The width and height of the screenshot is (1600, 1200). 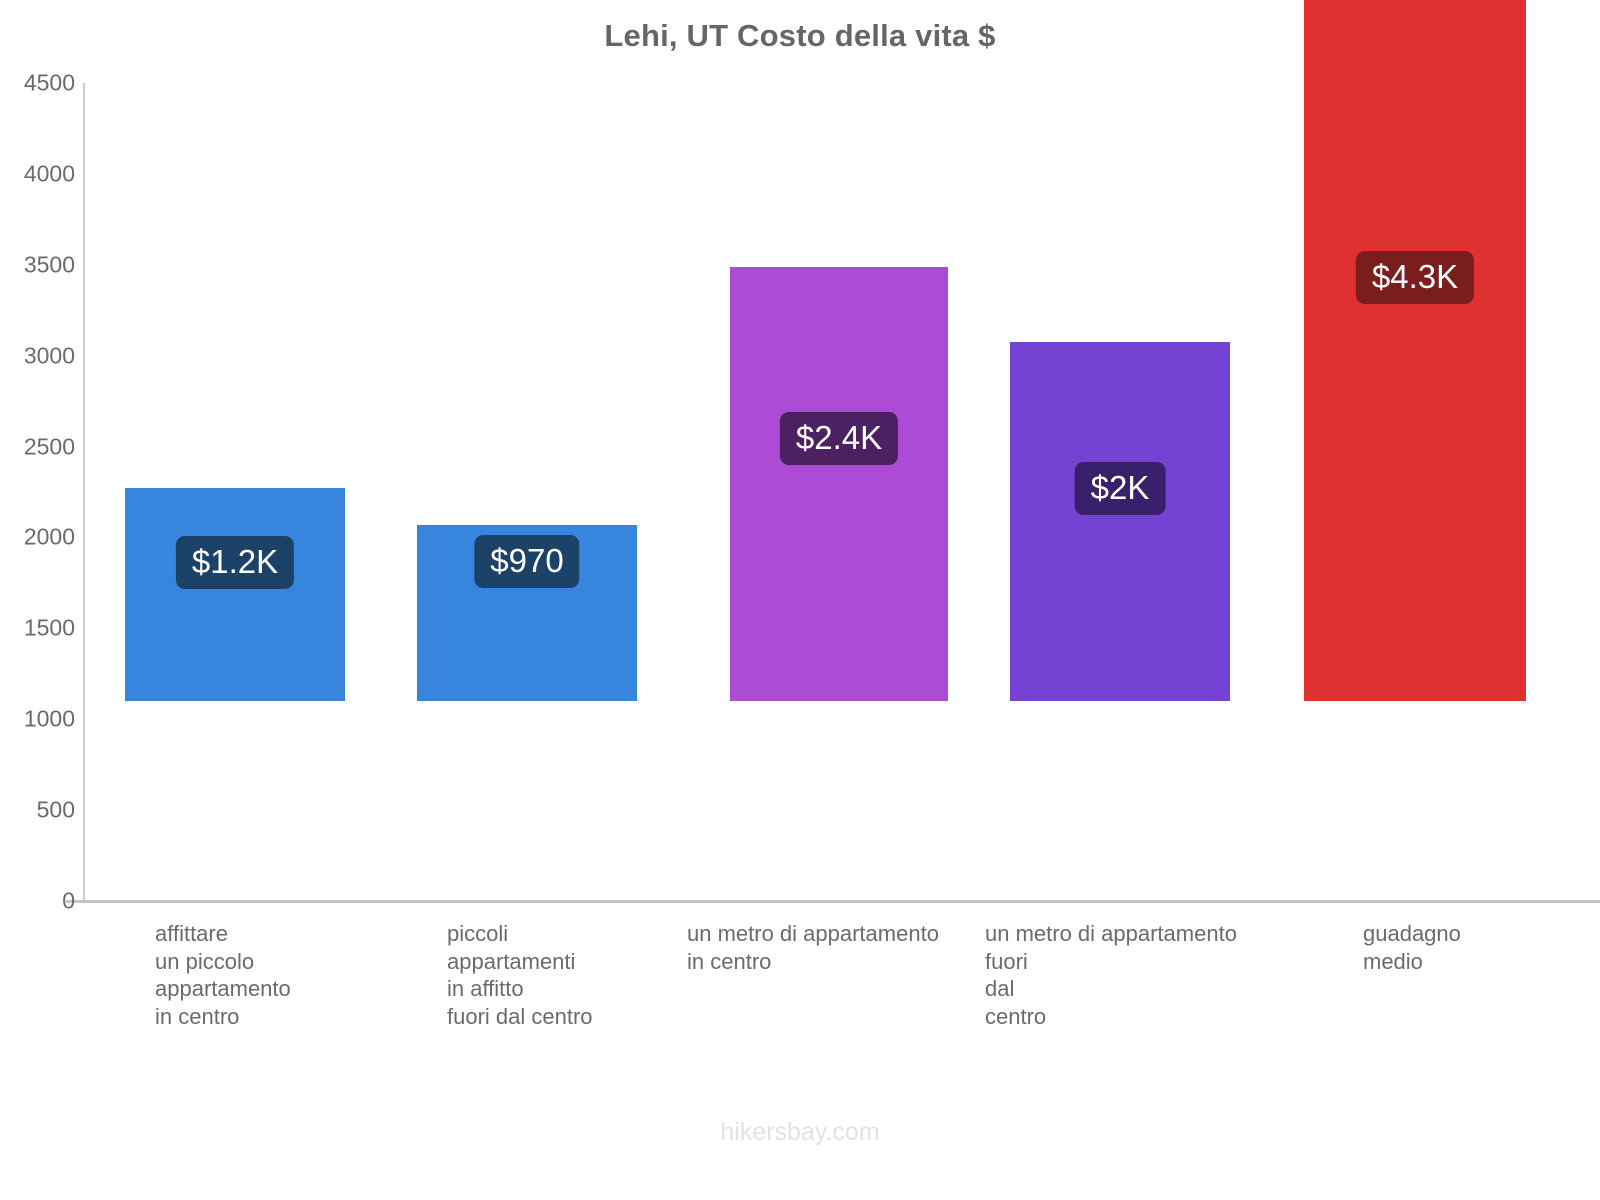 What do you see at coordinates (235, 563) in the screenshot?
I see `bar-value-label: $1.2K` at bounding box center [235, 563].